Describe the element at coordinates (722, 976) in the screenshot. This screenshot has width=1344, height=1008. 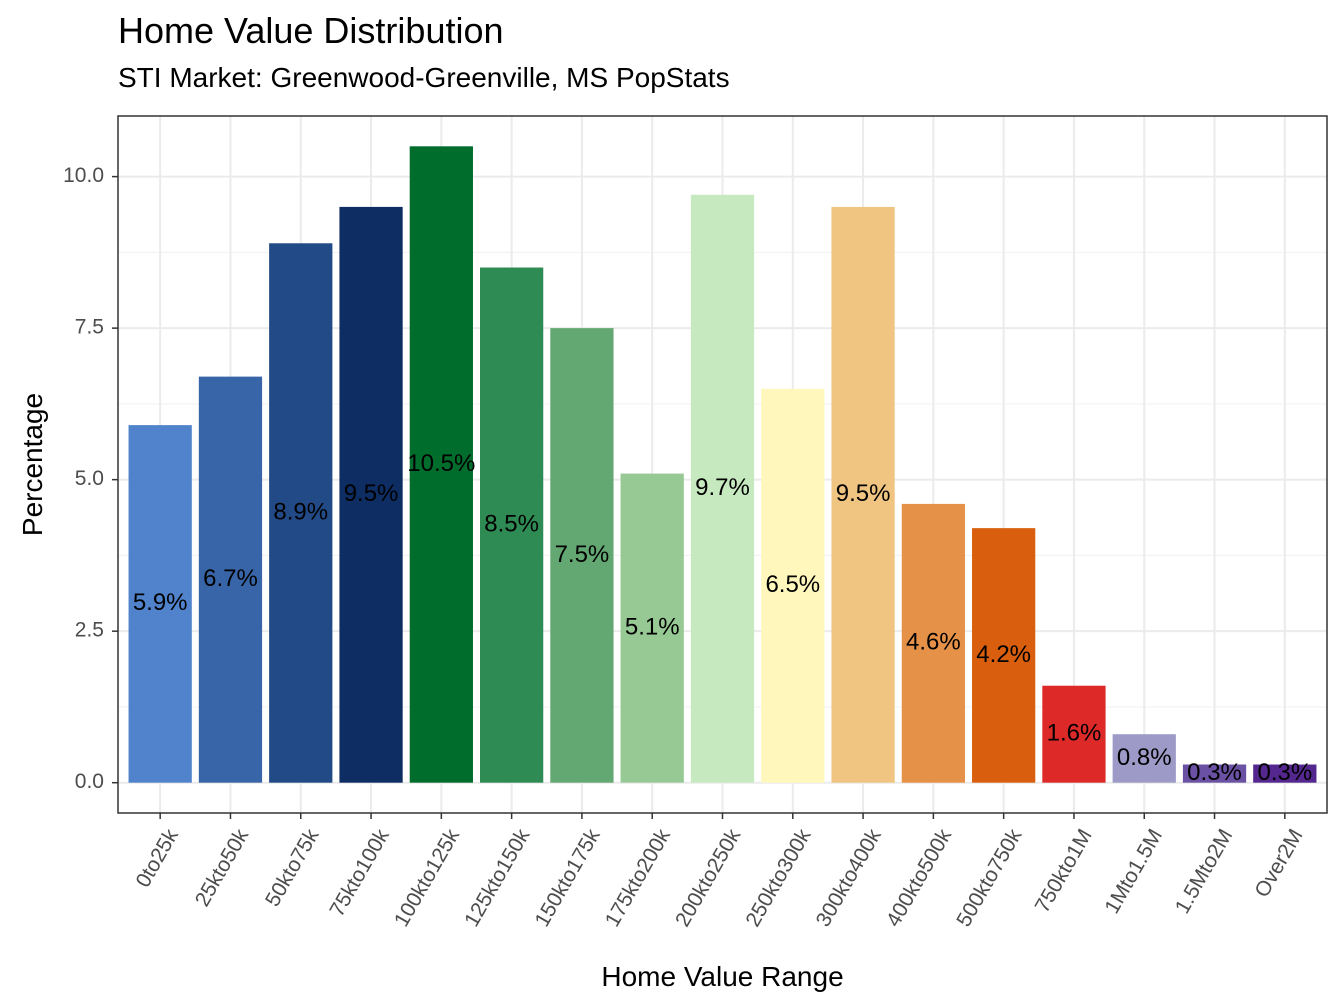
I see `x-axis-title: Home Value Range` at that location.